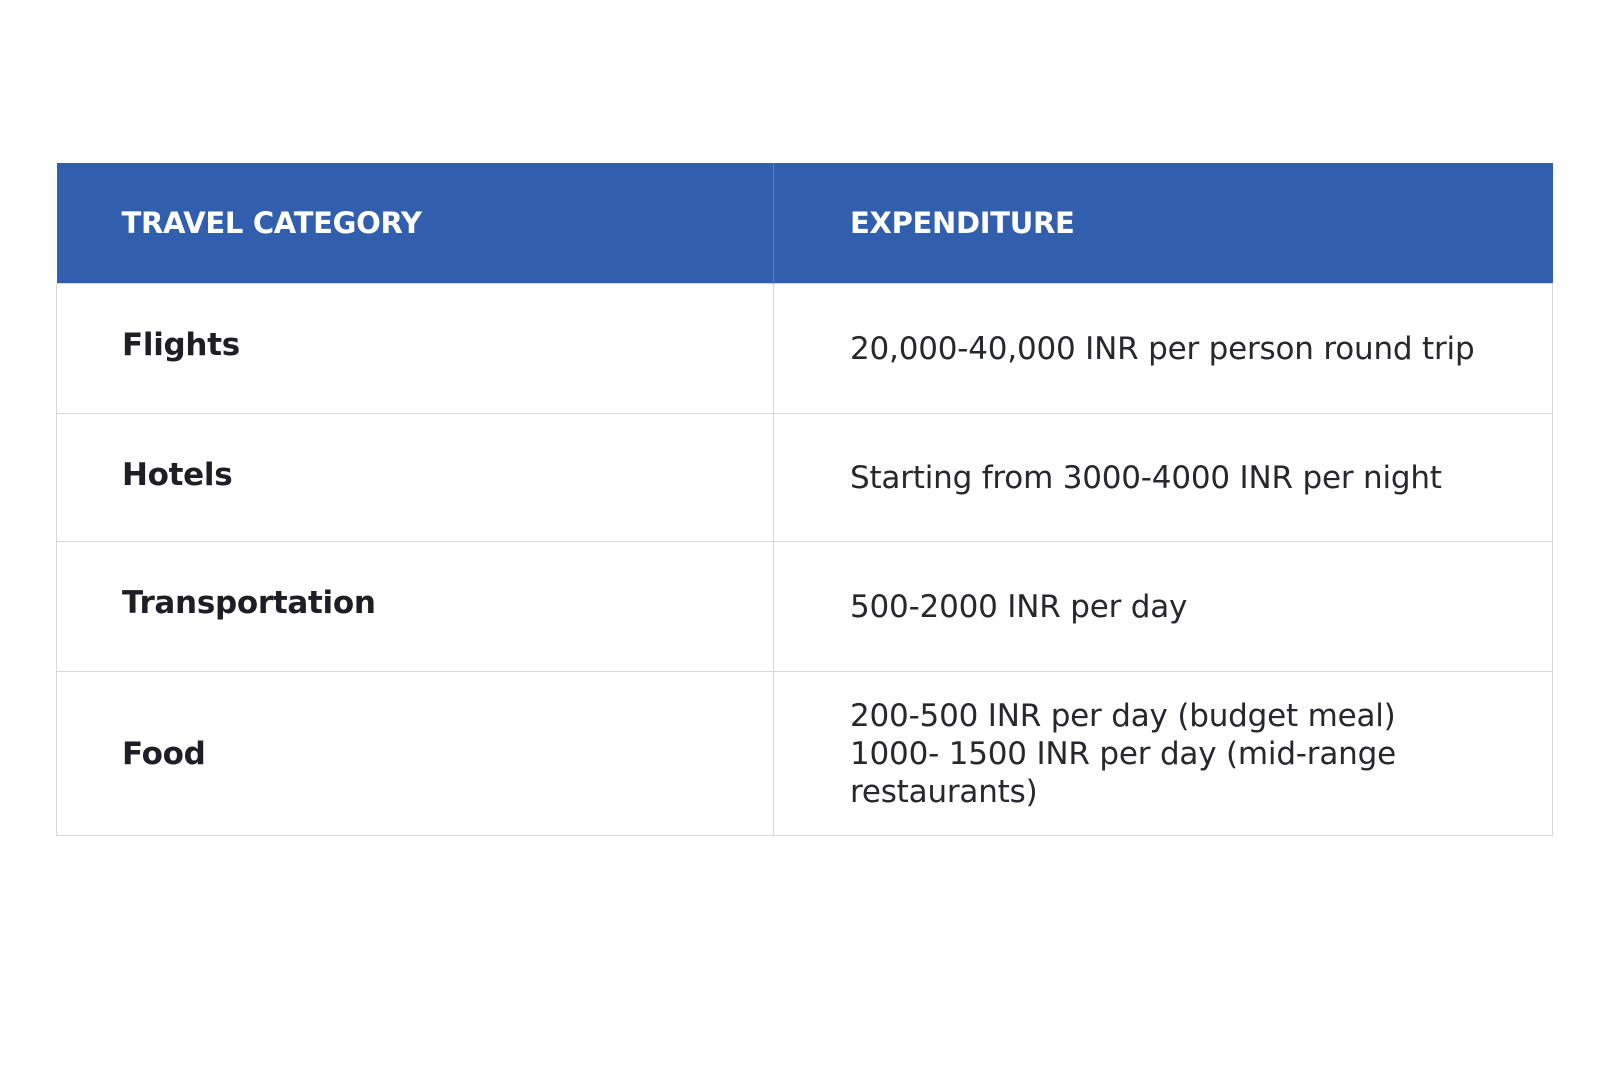 This screenshot has height=1066, width=1600. Describe the element at coordinates (1163, 223) in the screenshot. I see `header-expenditure: EXPENDITURE` at that location.